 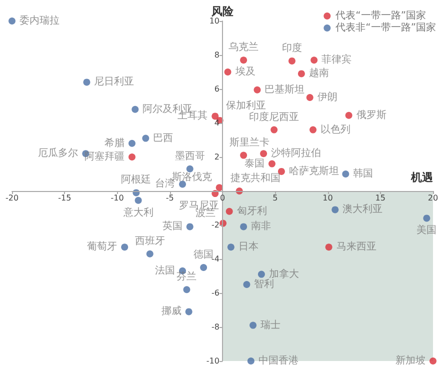 What do you see at coordinates (362, 209) in the screenshot?
I see `annotation: 澳大利亚` at bounding box center [362, 209].